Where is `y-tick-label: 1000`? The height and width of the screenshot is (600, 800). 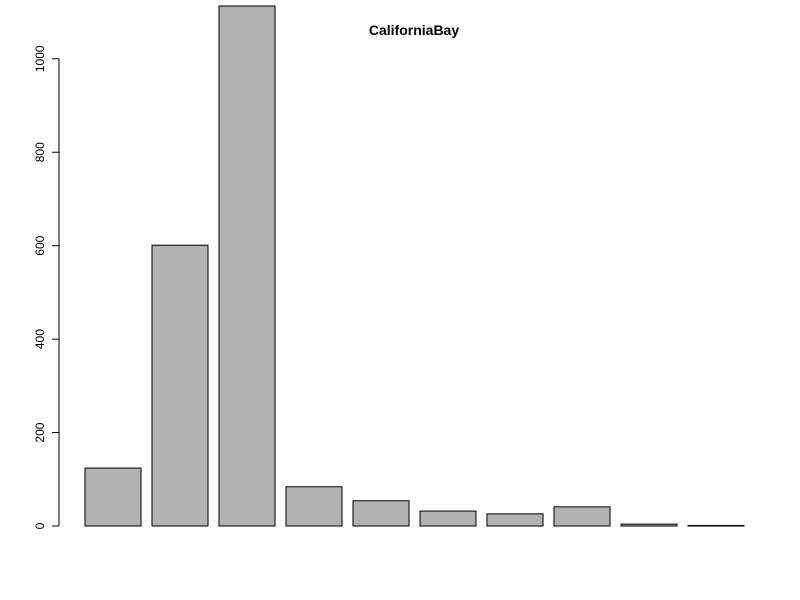
y-tick-label: 1000 is located at coordinates (40, 58).